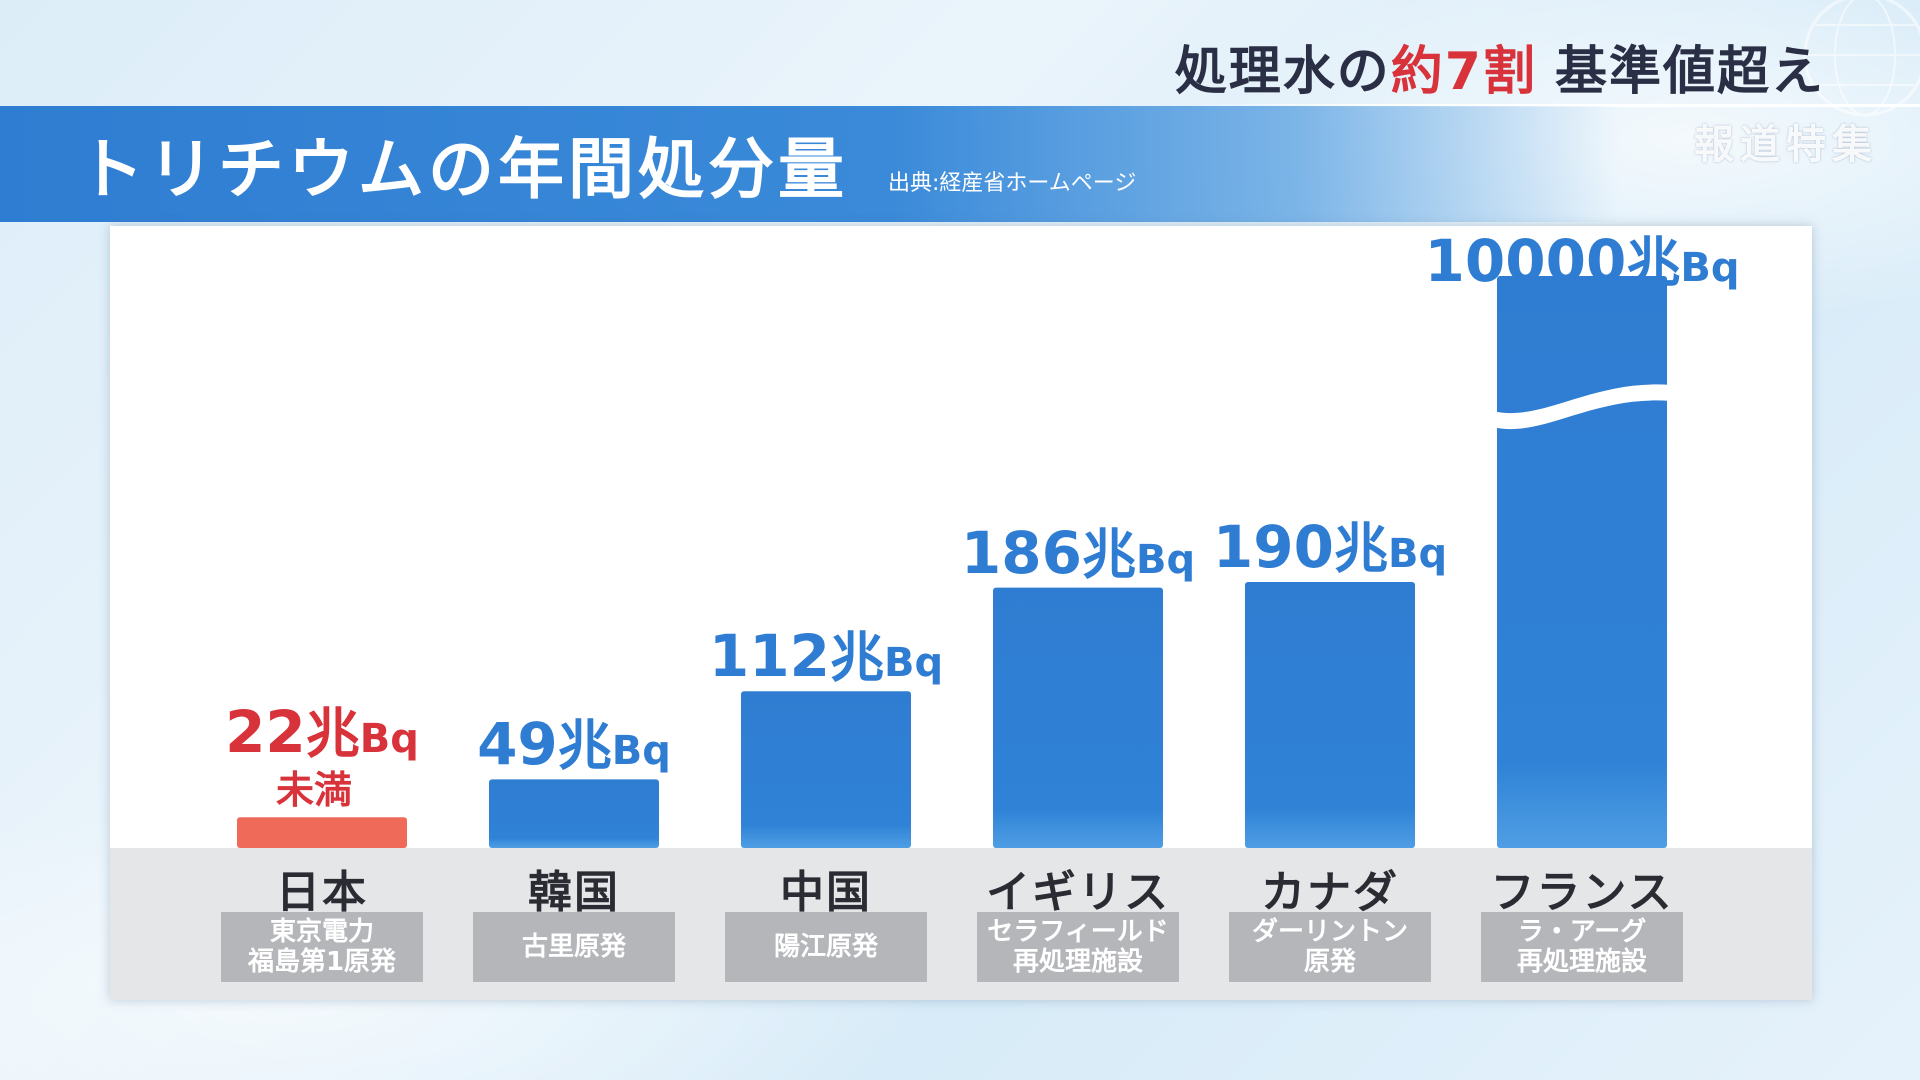  Describe the element at coordinates (1273, 547) in the screenshot. I see `value-label-num: 190` at that location.